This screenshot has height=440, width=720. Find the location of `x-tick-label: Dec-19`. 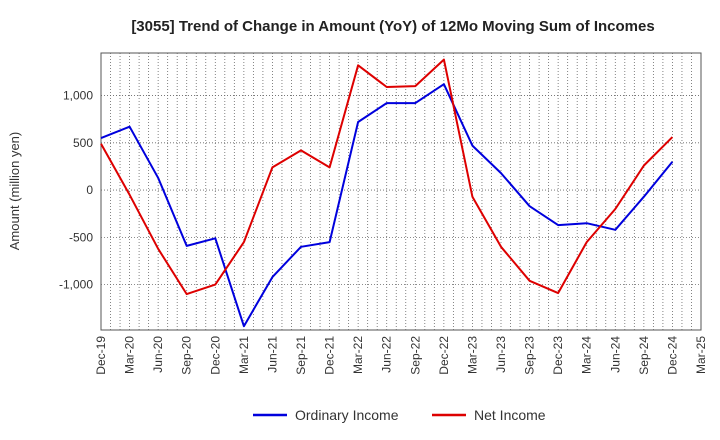

x-tick-label: Dec-19 is located at coordinates (101, 355).